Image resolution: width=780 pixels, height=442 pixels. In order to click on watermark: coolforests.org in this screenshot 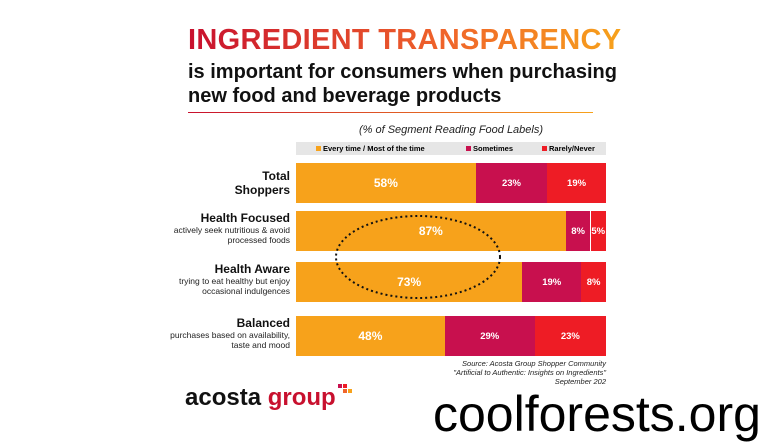, I will do `click(597, 414)`.